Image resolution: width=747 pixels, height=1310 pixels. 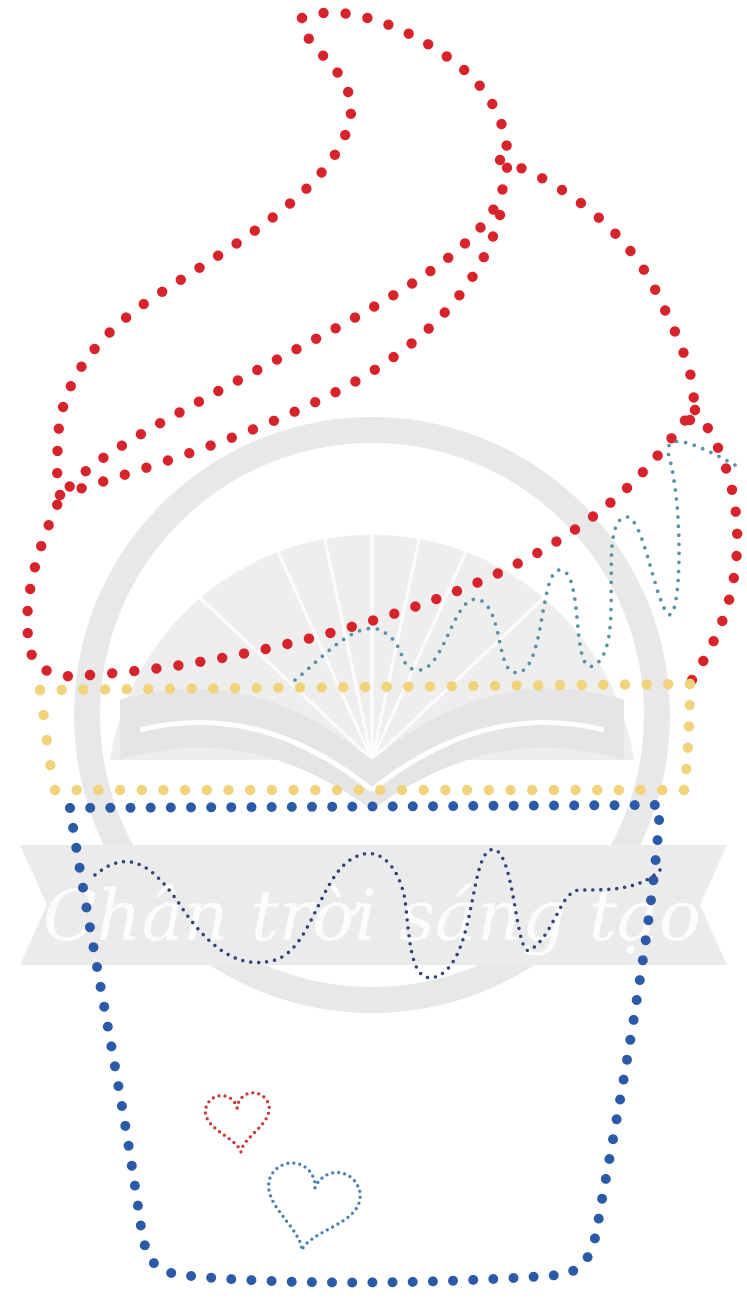 I want to click on cup-rim-dotted-outline, so click(x=365, y=737).